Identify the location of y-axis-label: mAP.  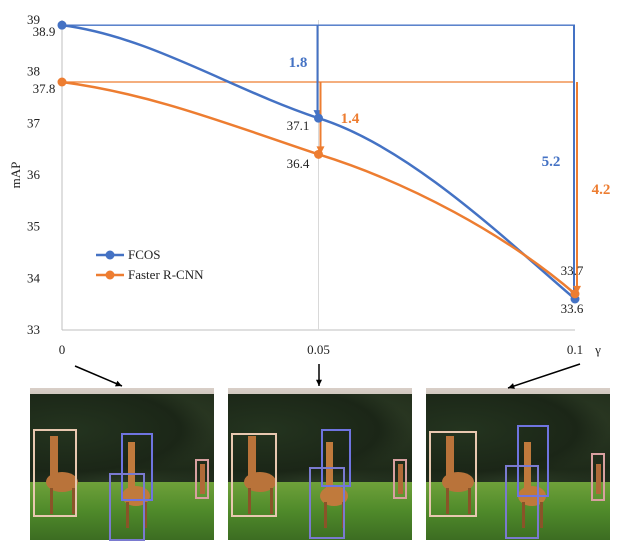
(15, 175).